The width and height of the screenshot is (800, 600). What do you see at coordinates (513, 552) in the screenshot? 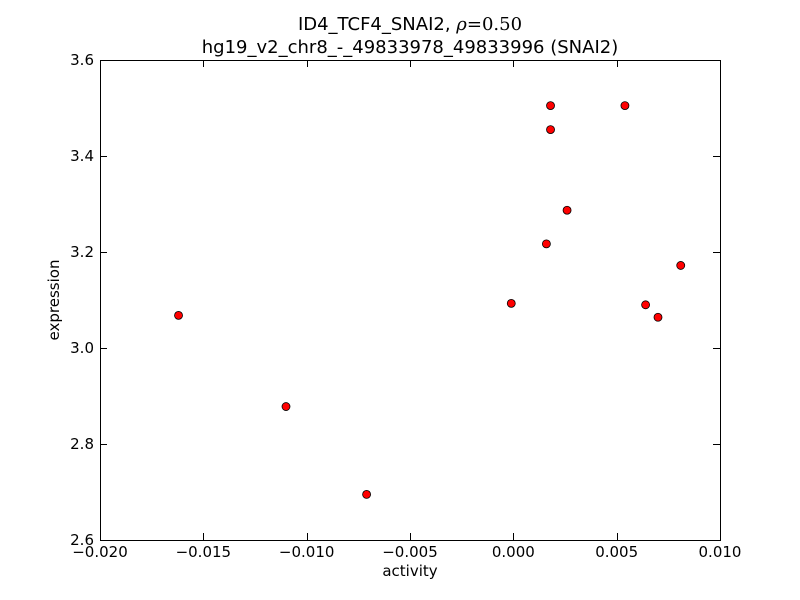
I see `x-tick-label: 0.000` at bounding box center [513, 552].